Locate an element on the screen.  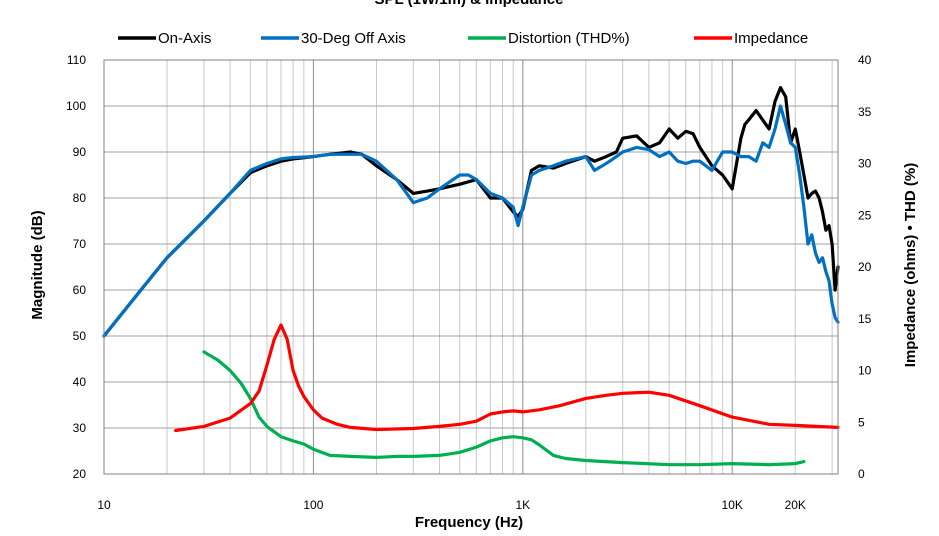
y-tick-label: 110 is located at coordinates (76, 60).